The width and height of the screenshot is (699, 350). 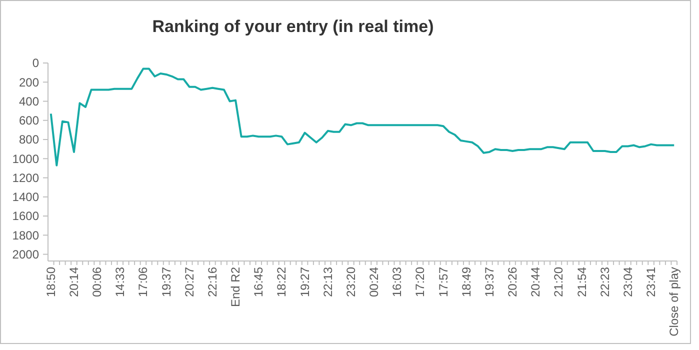 I want to click on x-tick-label: 21:54, so click(x=581, y=282).